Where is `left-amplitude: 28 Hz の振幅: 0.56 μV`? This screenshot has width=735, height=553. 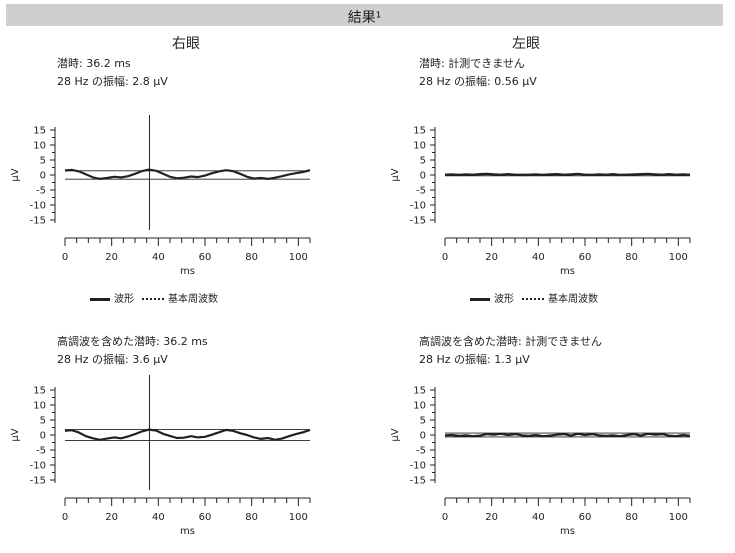
left-amplitude: 28 Hz の振幅: 0.56 μV is located at coordinates (478, 81).